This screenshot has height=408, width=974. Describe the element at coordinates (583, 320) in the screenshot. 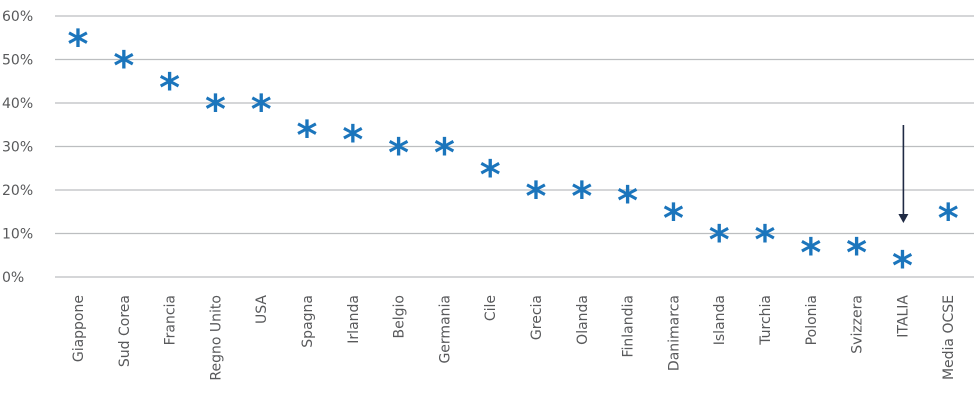

I see `x-category-label: Olanda` at that location.